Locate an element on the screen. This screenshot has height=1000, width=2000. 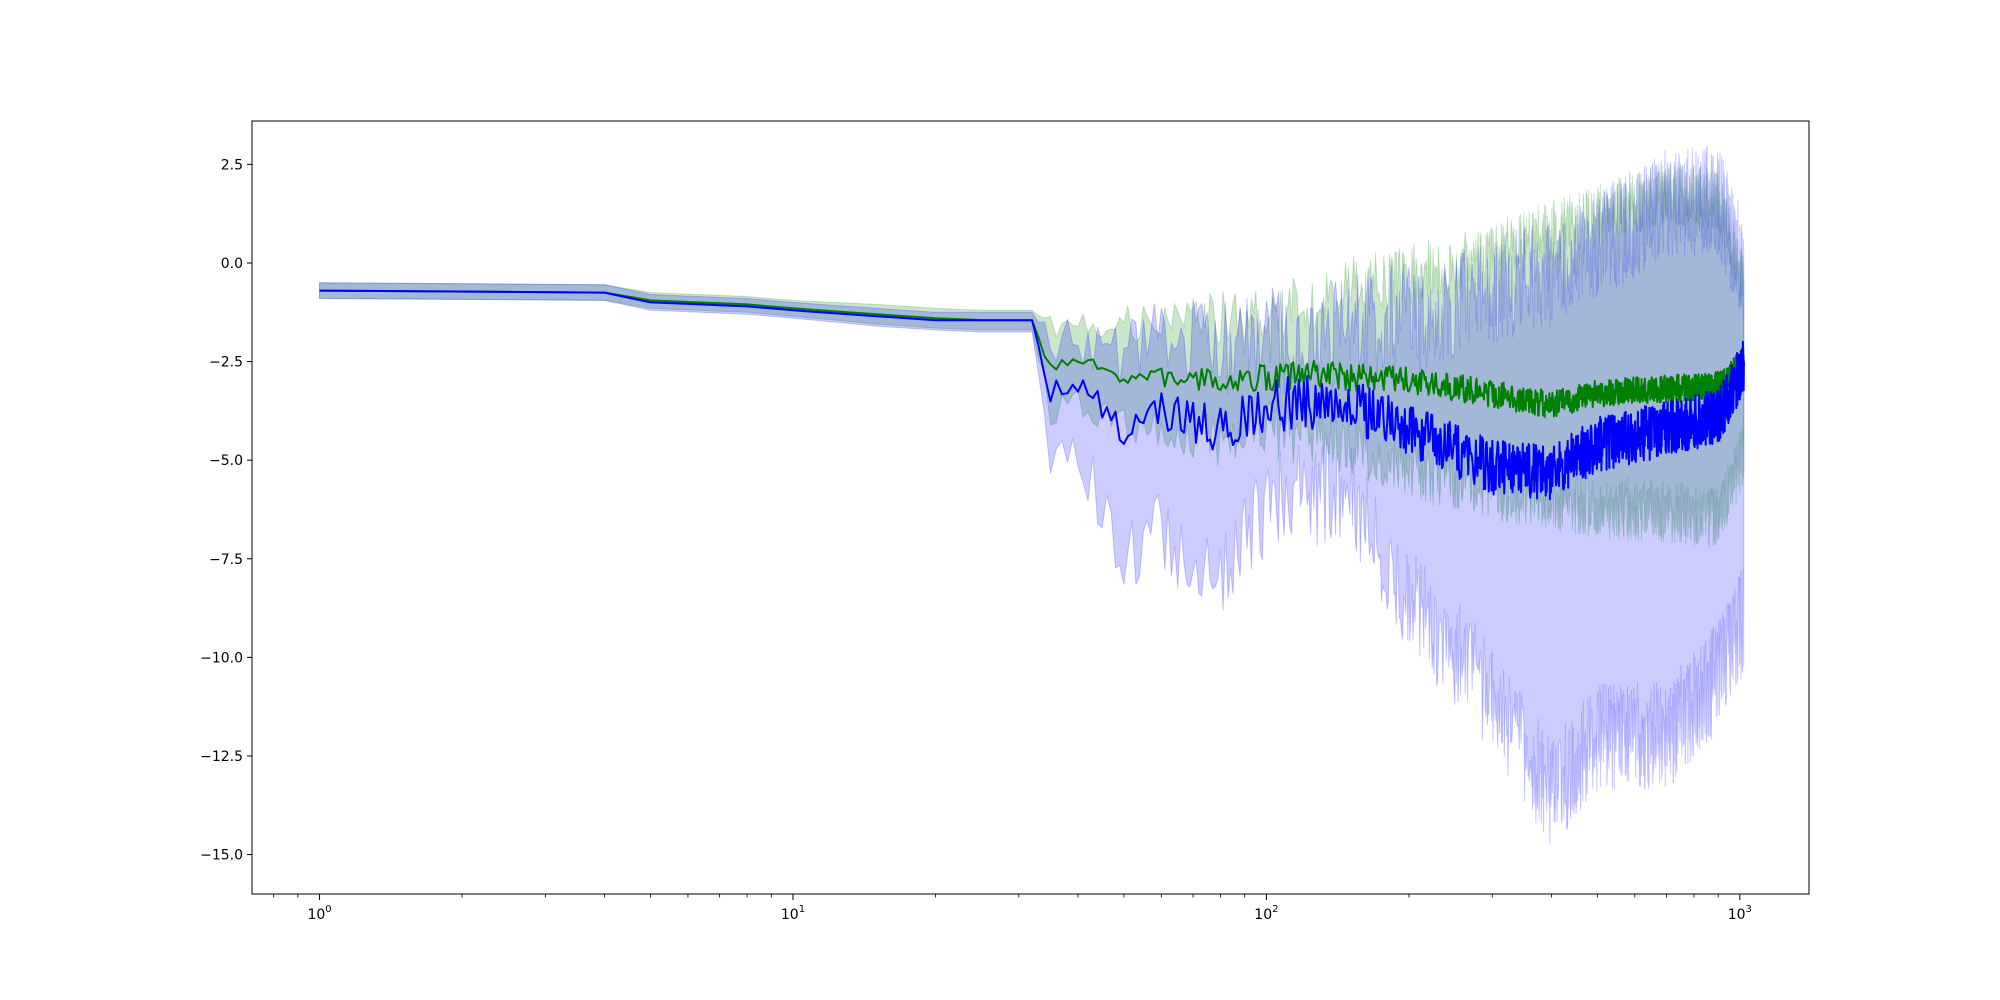
x-tick-label: 10² is located at coordinates (1266, 913).